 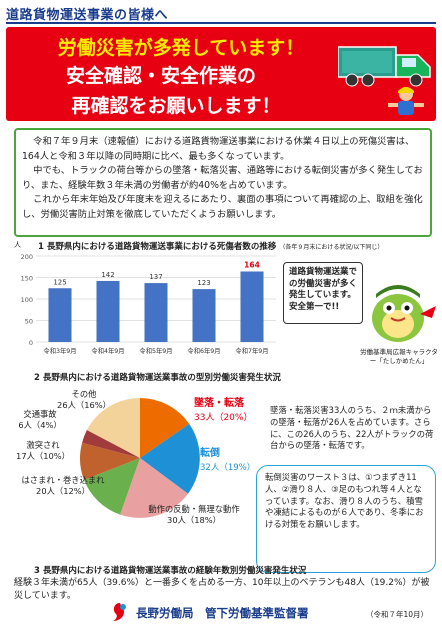 I want to click on x-tick-label: 令和6年9月, so click(x=203, y=350).